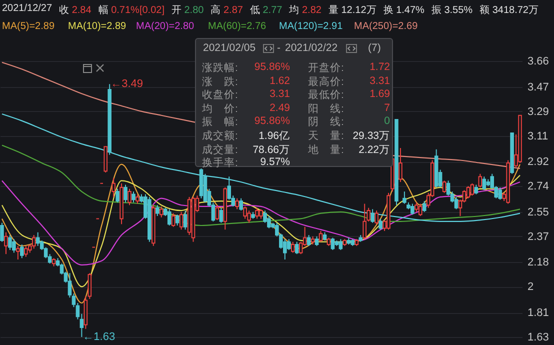 Image resolution: width=554 pixels, height=345 pixels. What do you see at coordinates (538, 62) in the screenshot?
I see `y-tick-label: 3.66` at bounding box center [538, 62].